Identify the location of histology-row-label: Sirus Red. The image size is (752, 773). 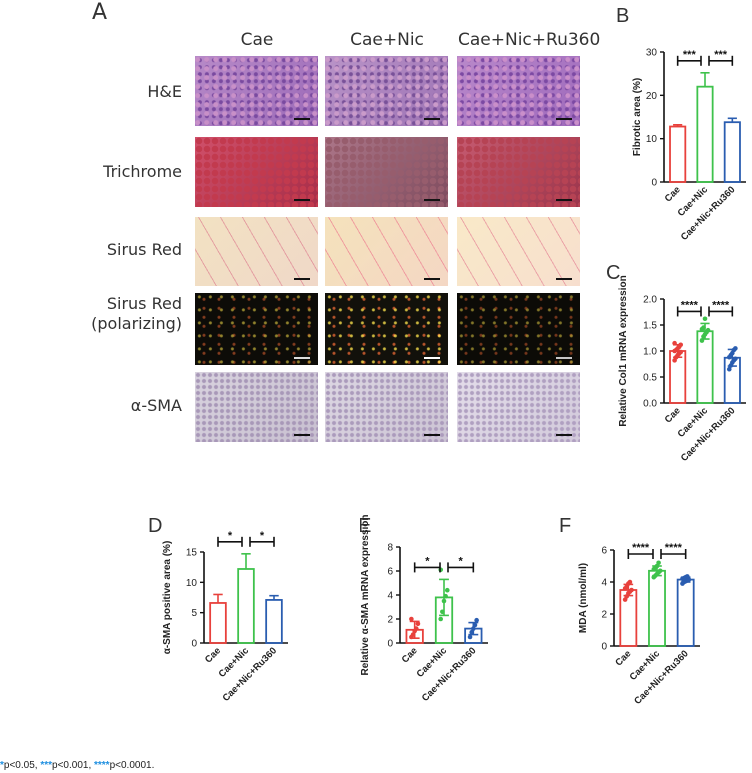
(107, 250).